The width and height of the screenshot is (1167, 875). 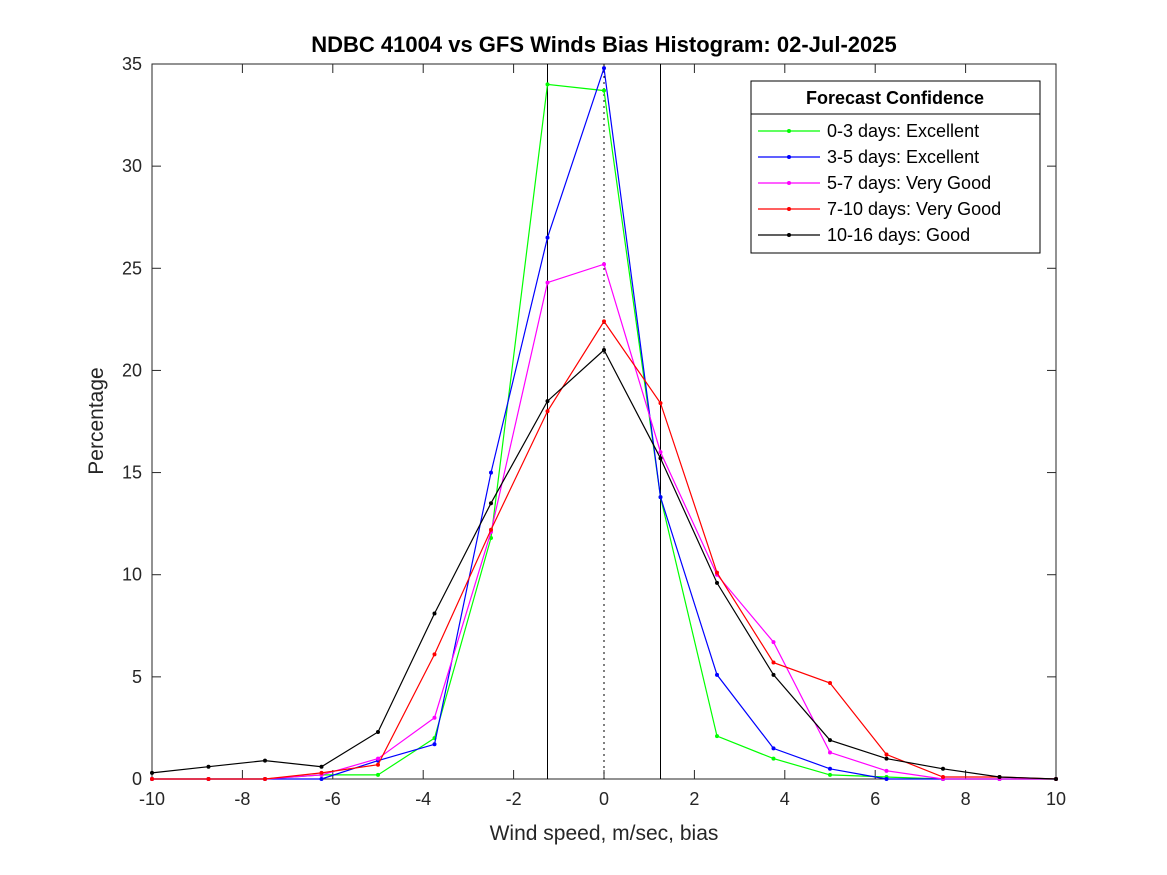 I want to click on x-tick-label: -4, so click(x=423, y=799).